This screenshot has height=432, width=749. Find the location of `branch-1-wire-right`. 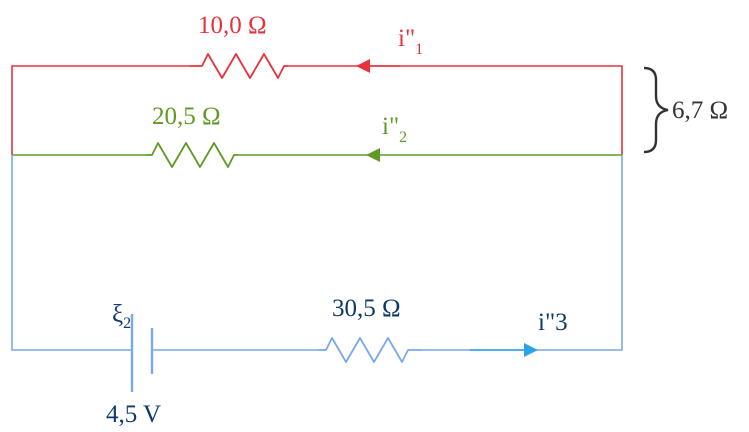

branch-1-wire-right is located at coordinates (455, 110).